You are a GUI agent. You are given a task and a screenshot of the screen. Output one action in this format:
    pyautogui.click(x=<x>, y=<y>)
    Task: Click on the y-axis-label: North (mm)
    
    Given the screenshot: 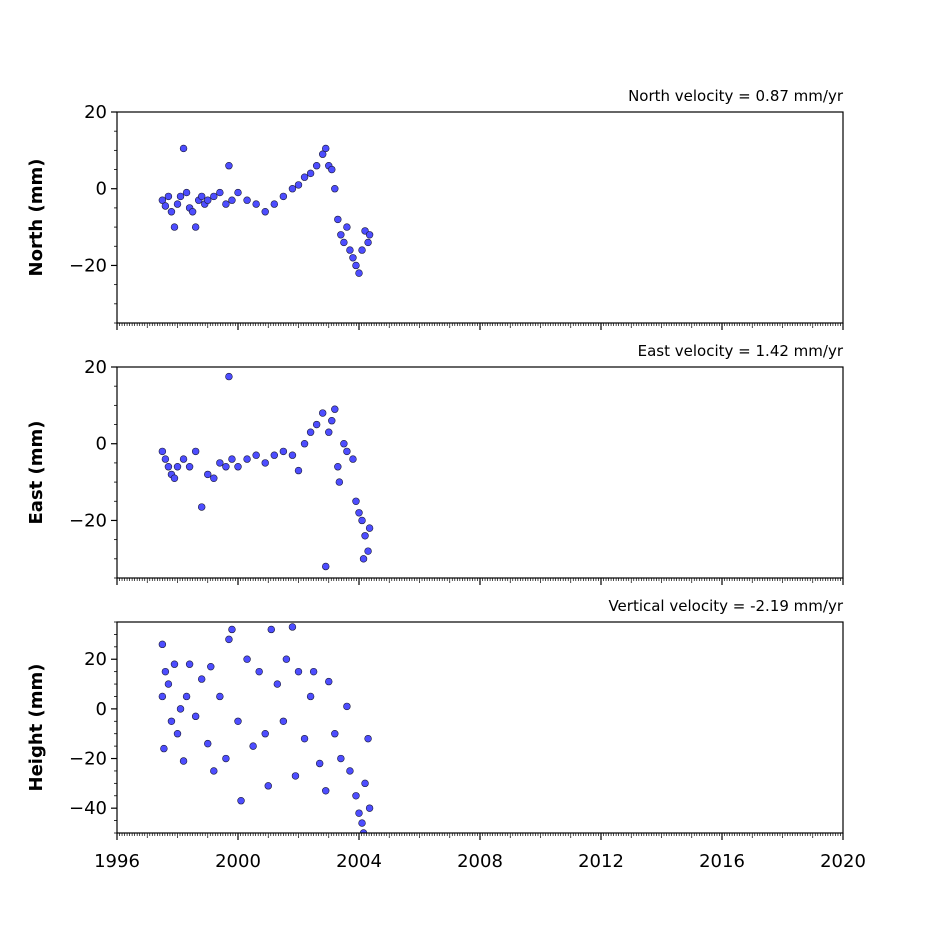 What is the action you would take?
    pyautogui.click(x=36, y=218)
    